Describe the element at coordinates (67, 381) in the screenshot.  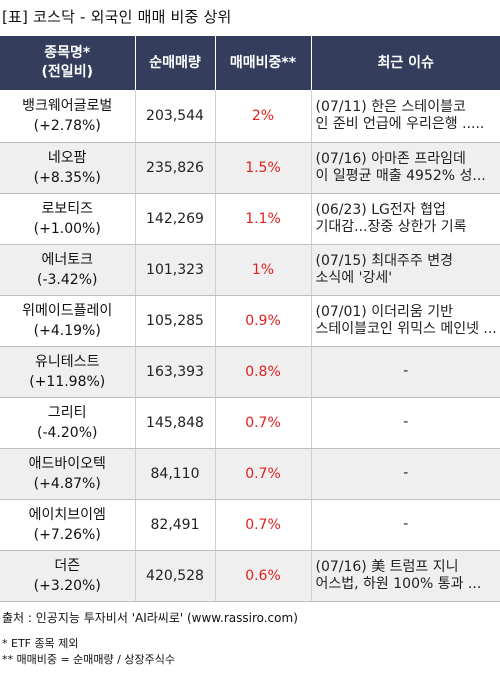
I see `stock-change: (+11.98%)` at that location.